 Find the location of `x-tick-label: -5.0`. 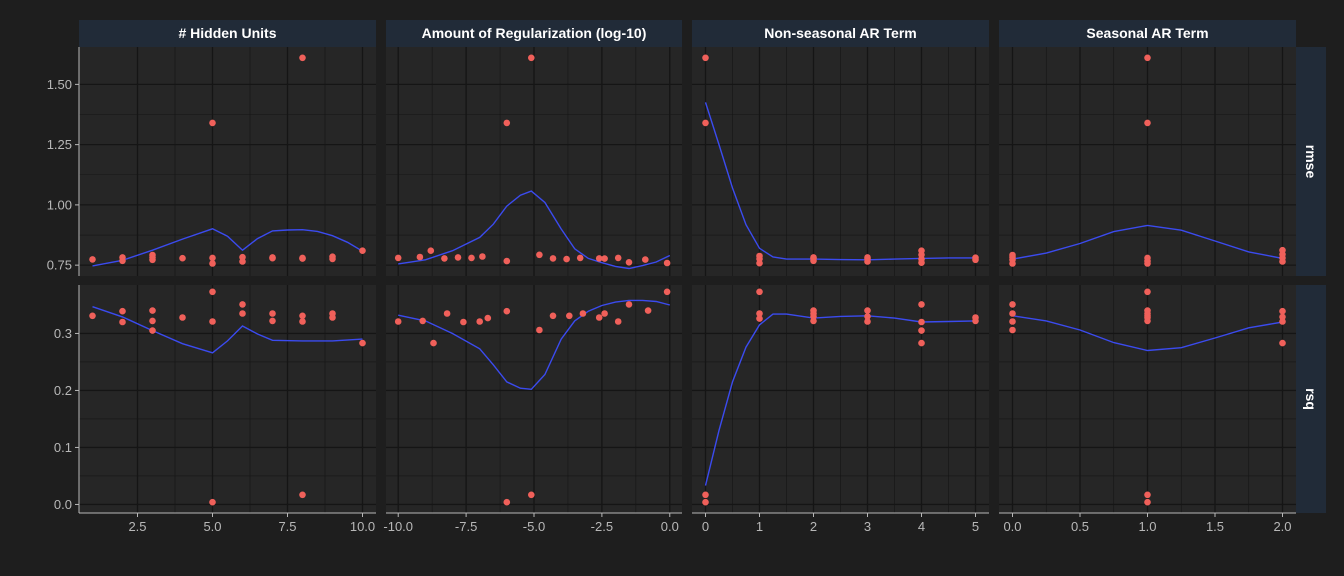

x-tick-label: -5.0 is located at coordinates (534, 526).